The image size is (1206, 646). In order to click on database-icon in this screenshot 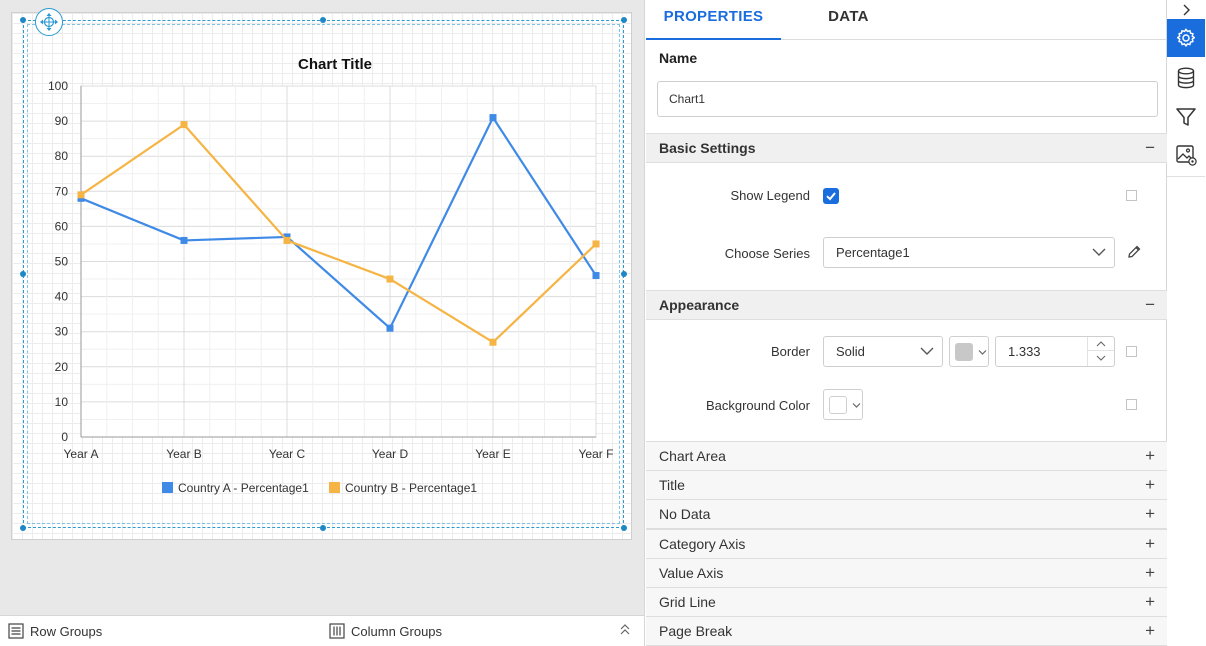, I will do `click(1186, 78)`.